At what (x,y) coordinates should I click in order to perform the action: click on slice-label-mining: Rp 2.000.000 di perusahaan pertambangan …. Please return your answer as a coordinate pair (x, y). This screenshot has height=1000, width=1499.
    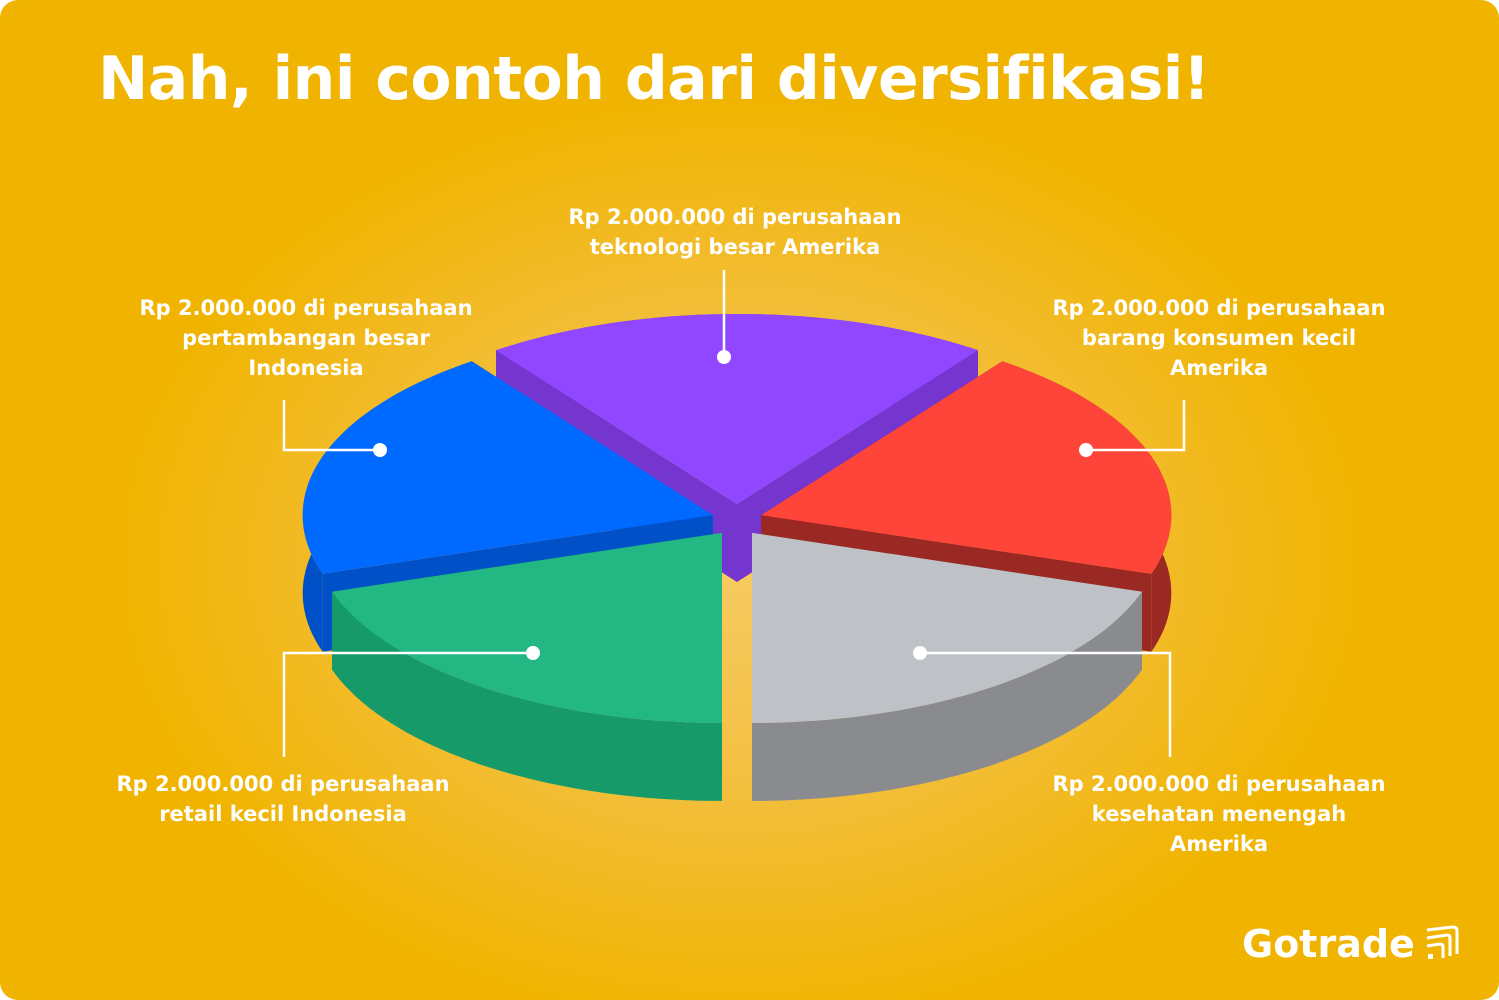
    Looking at the image, I should click on (305, 338).